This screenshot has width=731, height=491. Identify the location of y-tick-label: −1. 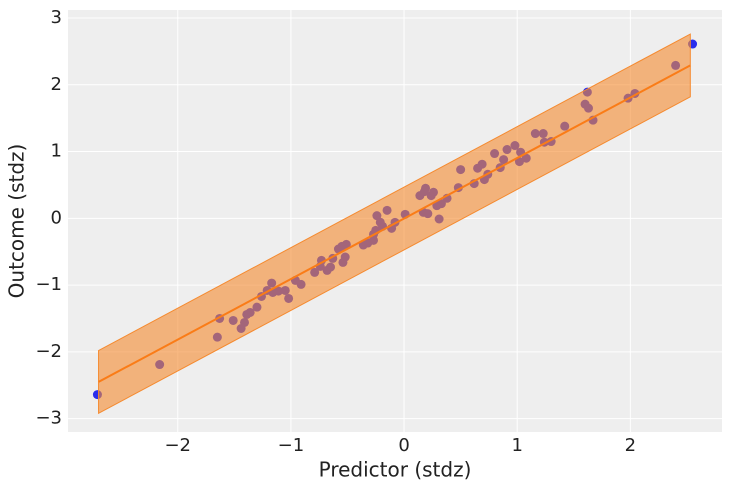
(48, 284).